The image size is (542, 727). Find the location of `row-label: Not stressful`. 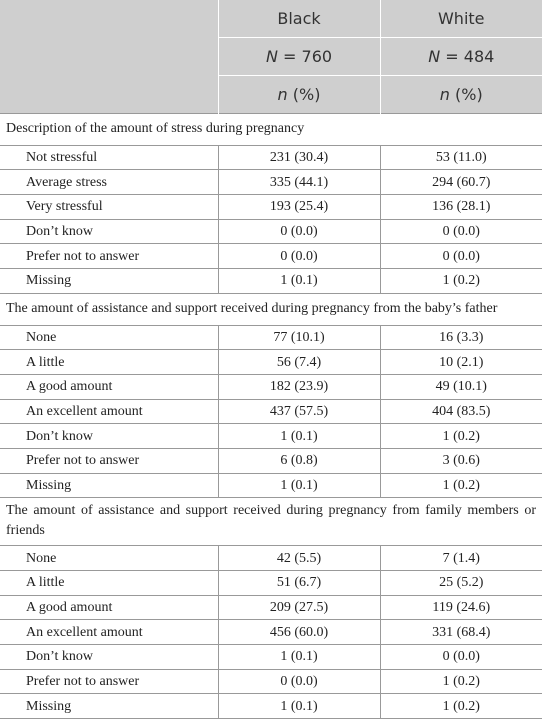

row-label: Not stressful is located at coordinates (109, 157).